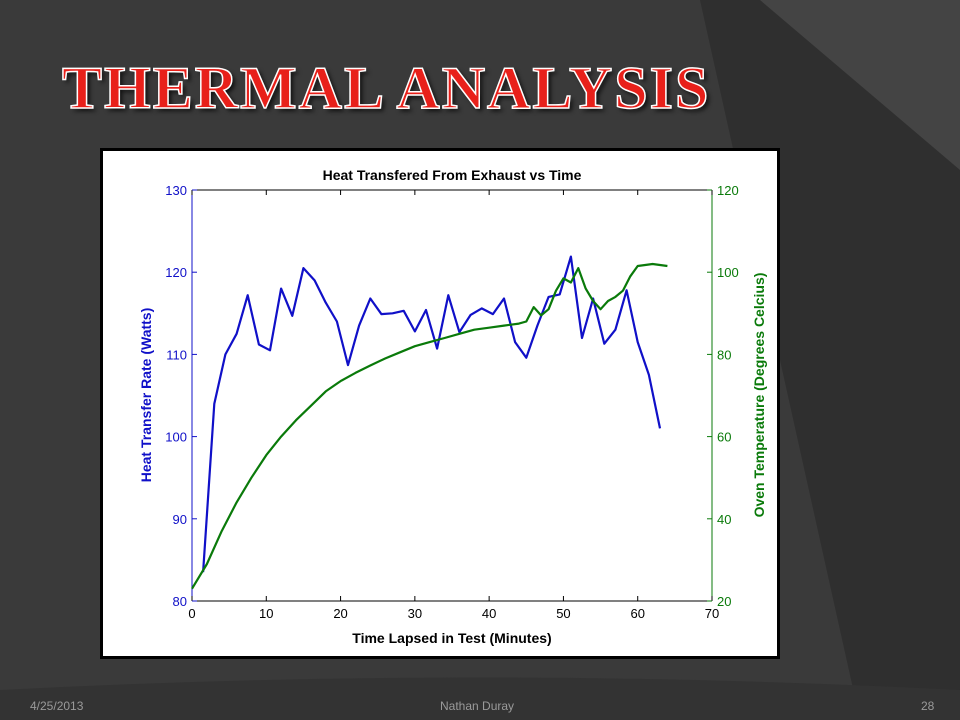  Describe the element at coordinates (176, 272) in the screenshot. I see `y-left-tick-label: 120` at that location.